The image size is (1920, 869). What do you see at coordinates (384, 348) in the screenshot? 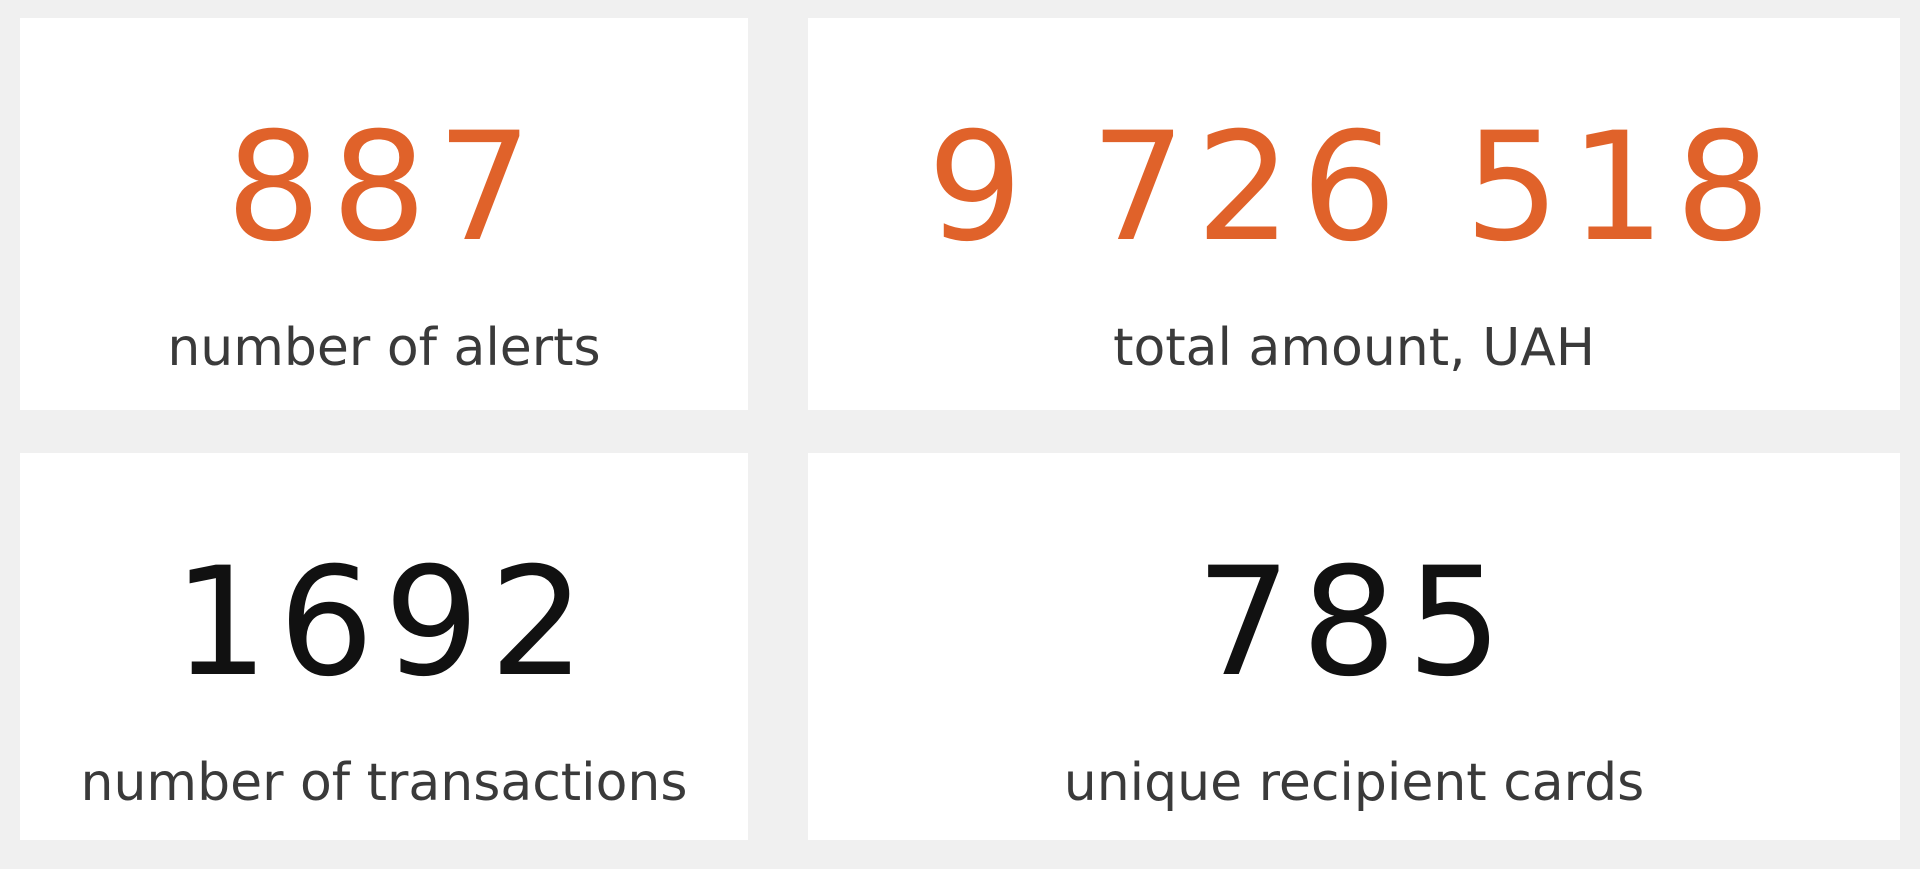
I see `kpi-label: number of alerts` at bounding box center [384, 348].